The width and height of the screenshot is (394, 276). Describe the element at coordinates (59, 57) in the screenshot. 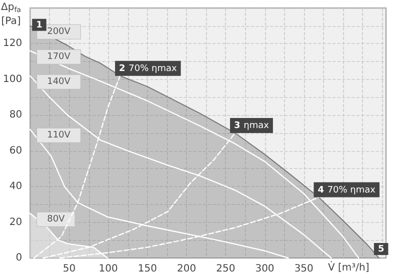

I see `series-label: 170V` at that location.